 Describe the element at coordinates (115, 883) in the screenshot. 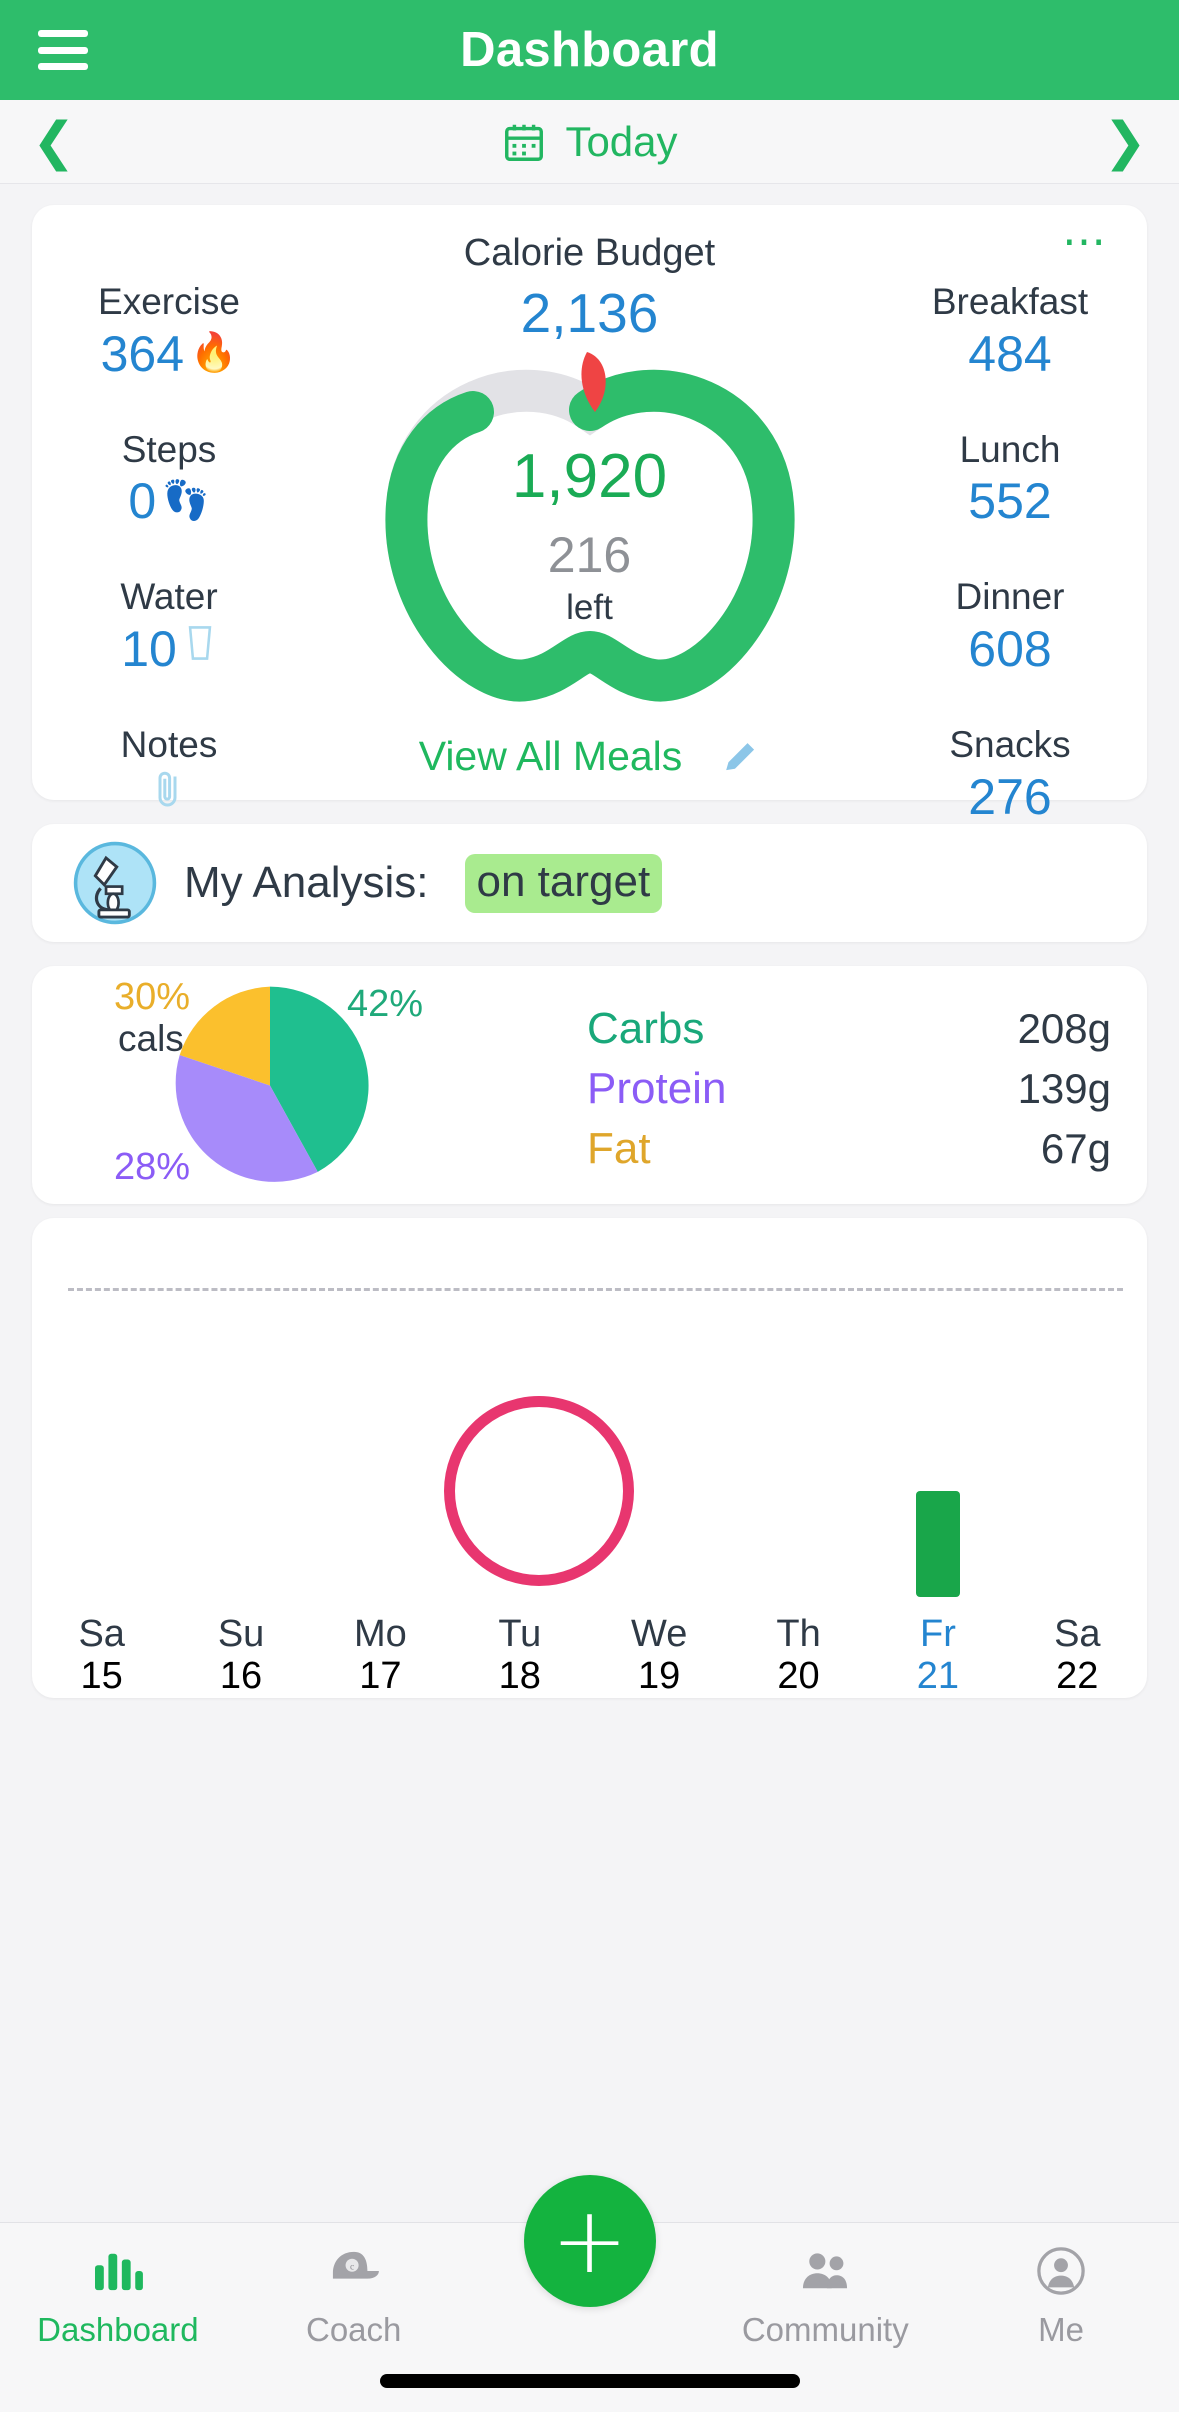

I see `microscope-icon` at that location.